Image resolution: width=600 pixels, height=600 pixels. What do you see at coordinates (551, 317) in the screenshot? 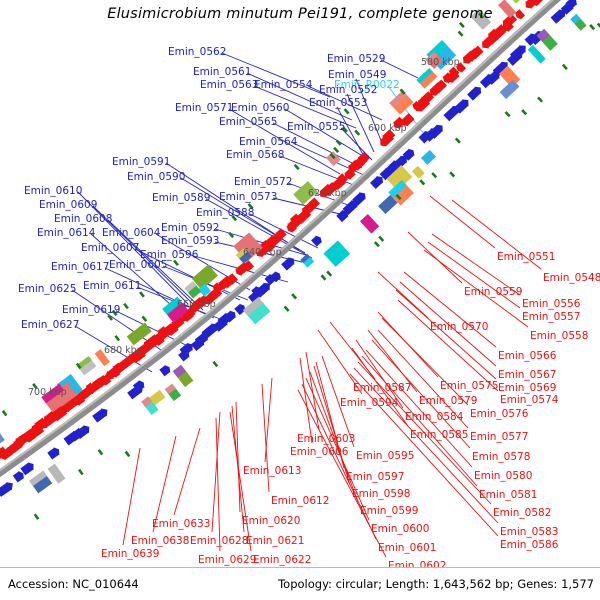
I see `gene-label-Emin_0557: Emin_0557` at bounding box center [551, 317].